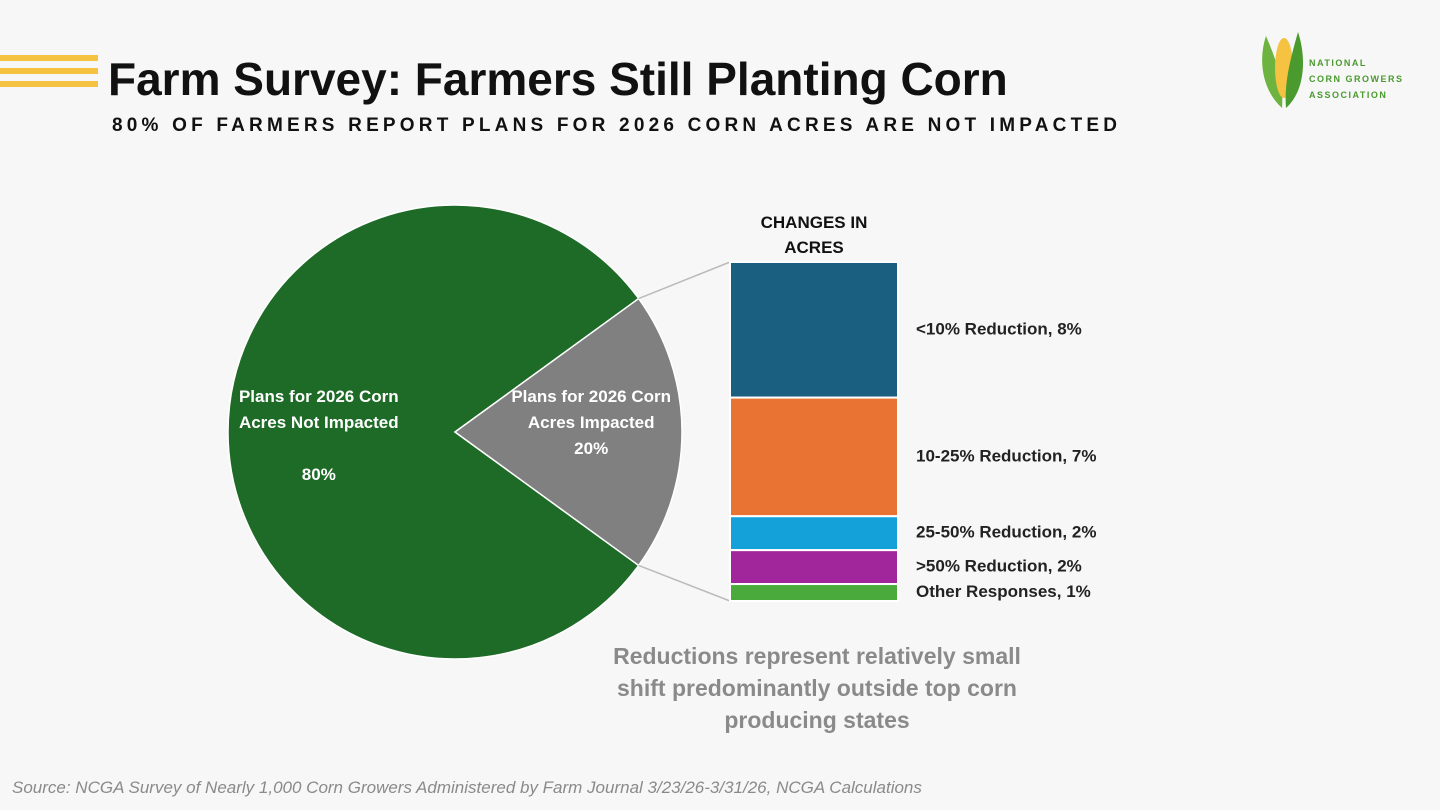 The height and width of the screenshot is (810, 1440). I want to click on slice-value: 20%, so click(591, 448).